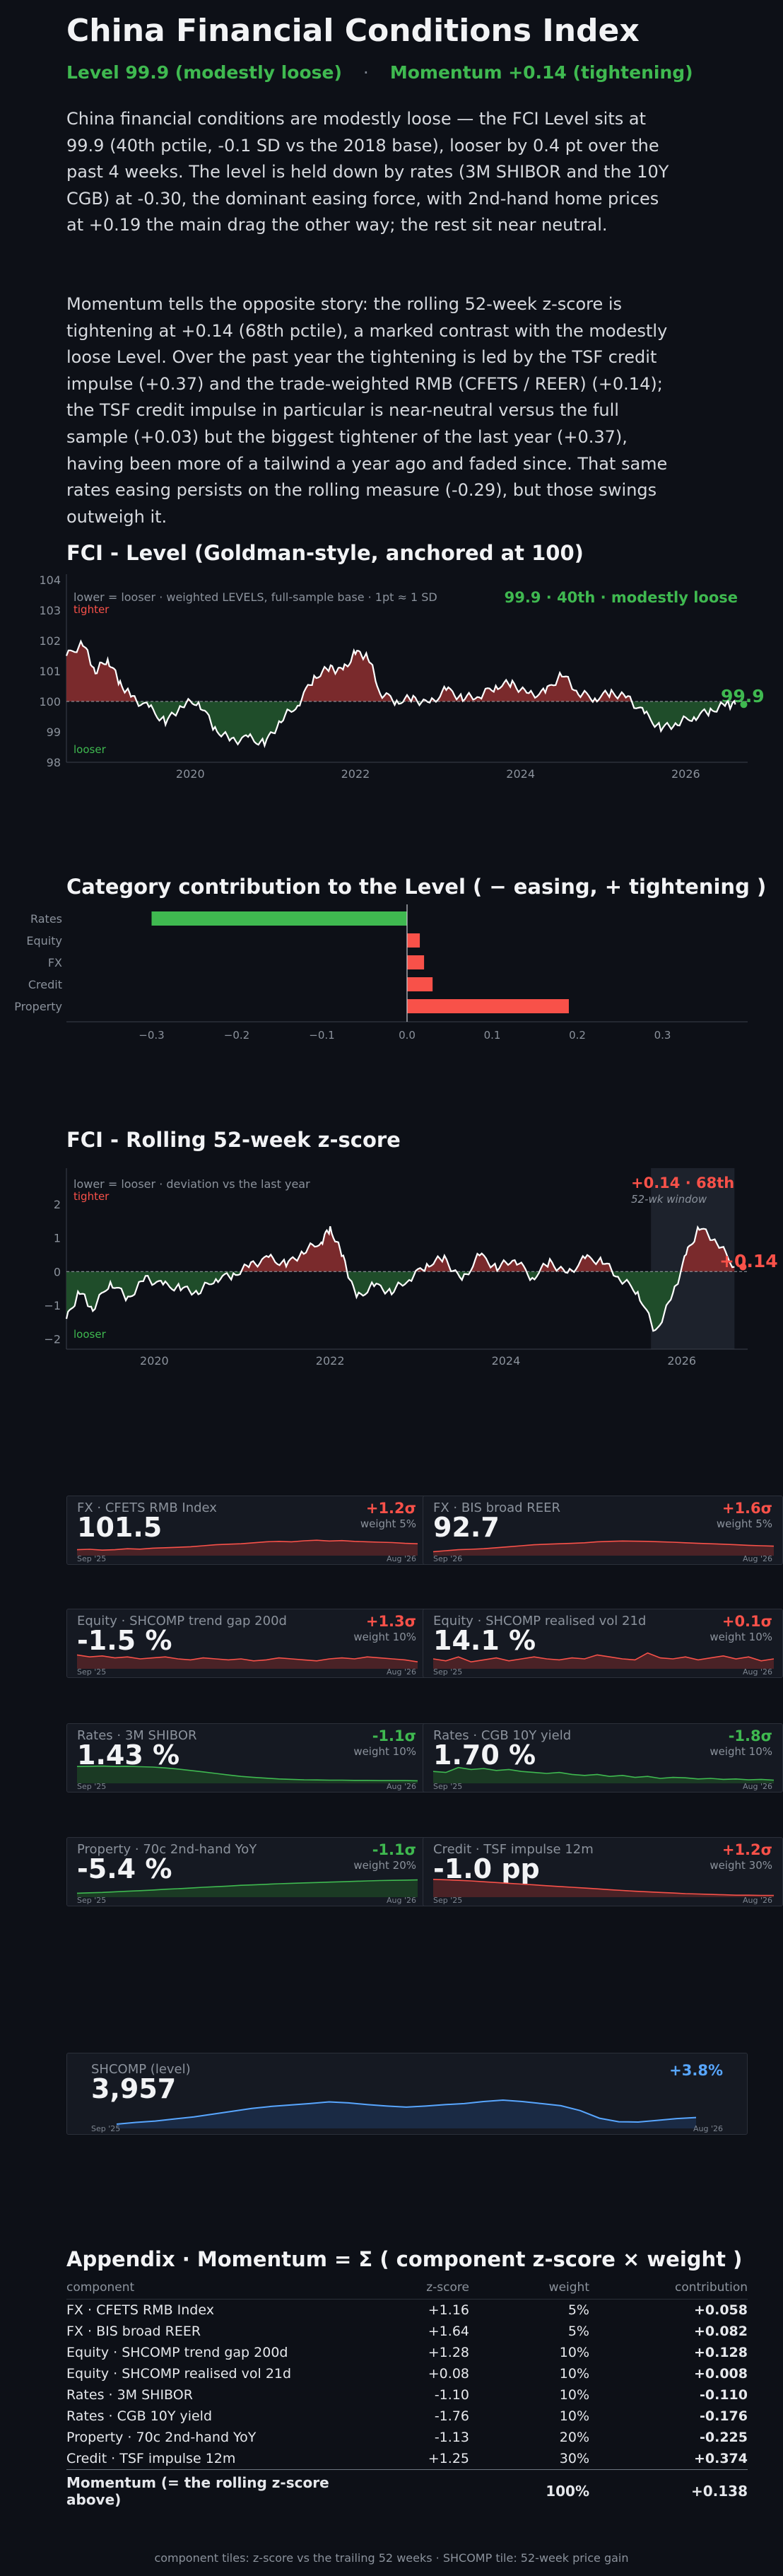 The height and width of the screenshot is (2576, 783). What do you see at coordinates (50, 641) in the screenshot?
I see `level-y-tick: 102` at bounding box center [50, 641].